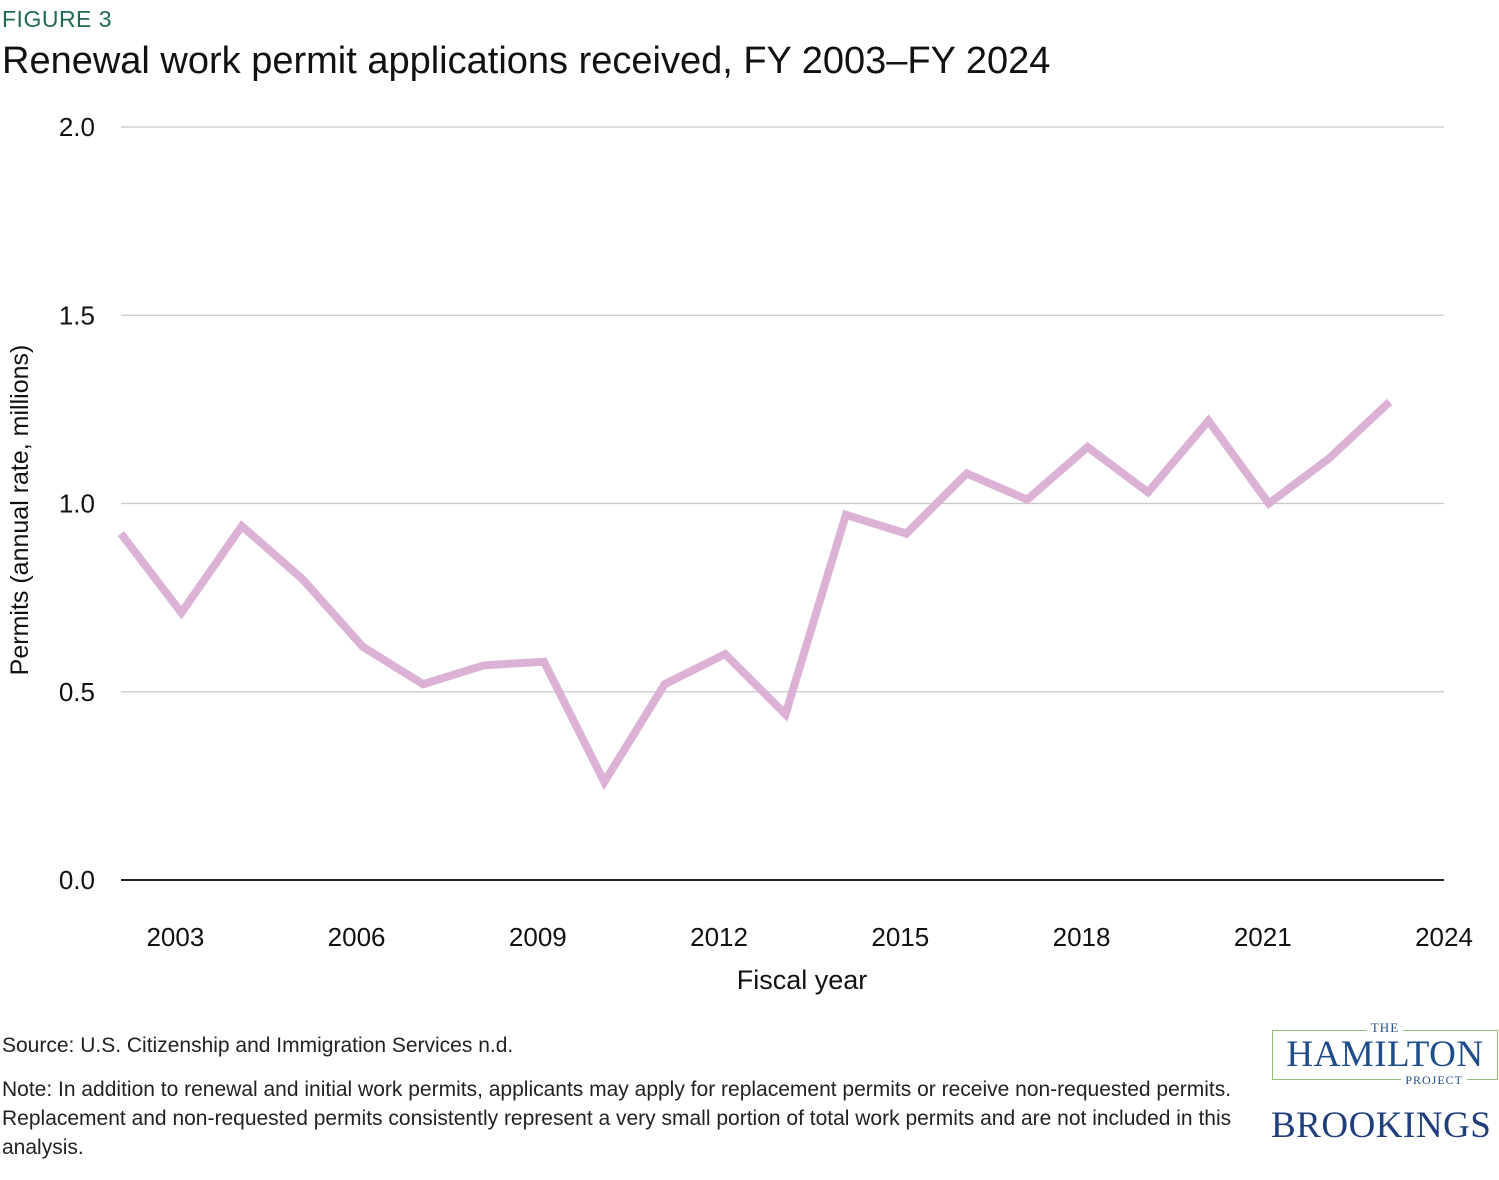 The height and width of the screenshot is (1180, 1499). I want to click on y-tick-label: 0.0, so click(77, 880).